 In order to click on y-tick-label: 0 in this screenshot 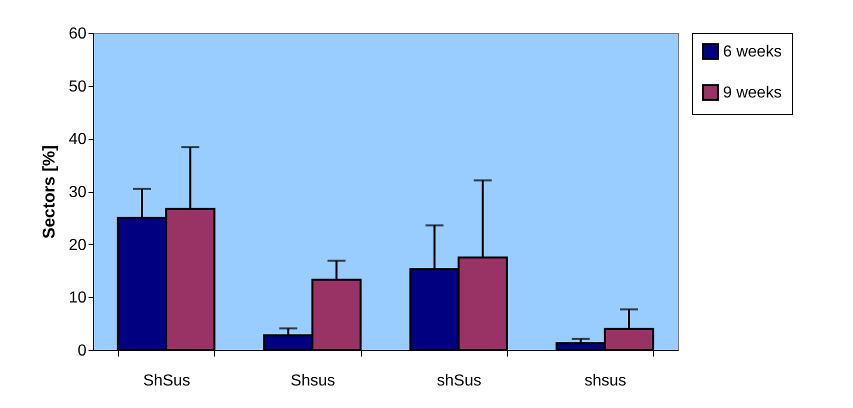, I will do `click(82, 351)`.